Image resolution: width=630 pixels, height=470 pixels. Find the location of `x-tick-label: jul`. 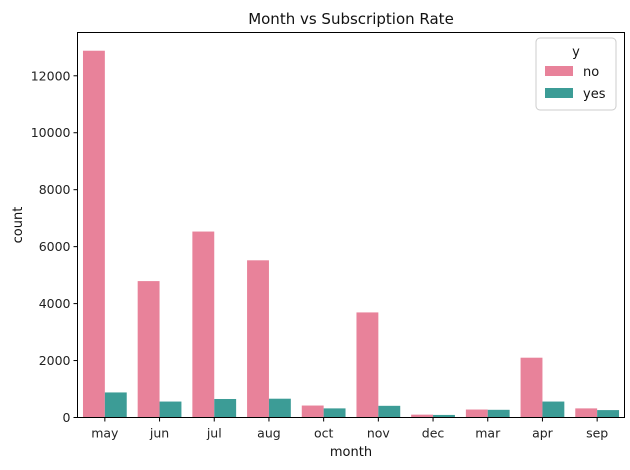

x-tick-label: jul is located at coordinates (214, 433).